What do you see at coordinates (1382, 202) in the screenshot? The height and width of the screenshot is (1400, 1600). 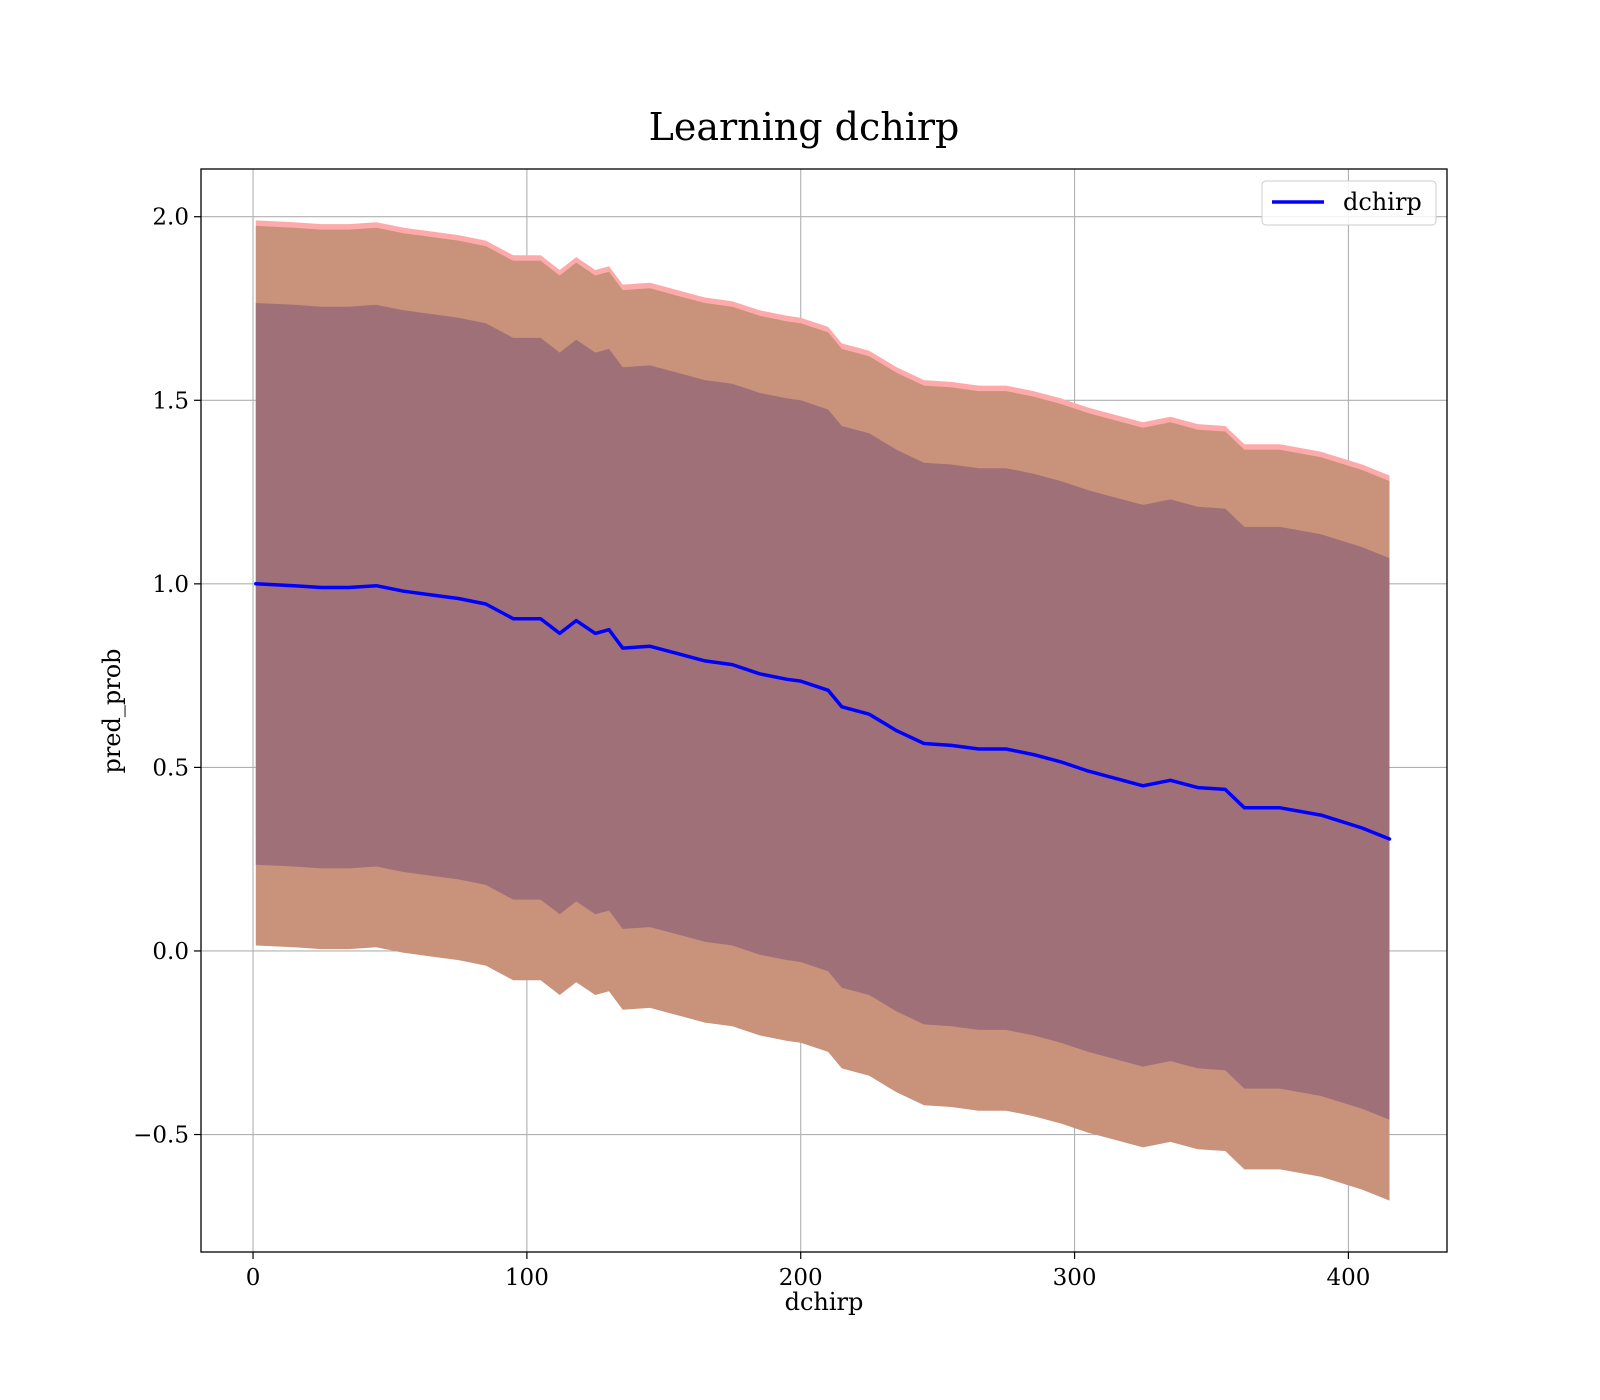 I see `legend-label-dchirp: dchirp` at bounding box center [1382, 202].